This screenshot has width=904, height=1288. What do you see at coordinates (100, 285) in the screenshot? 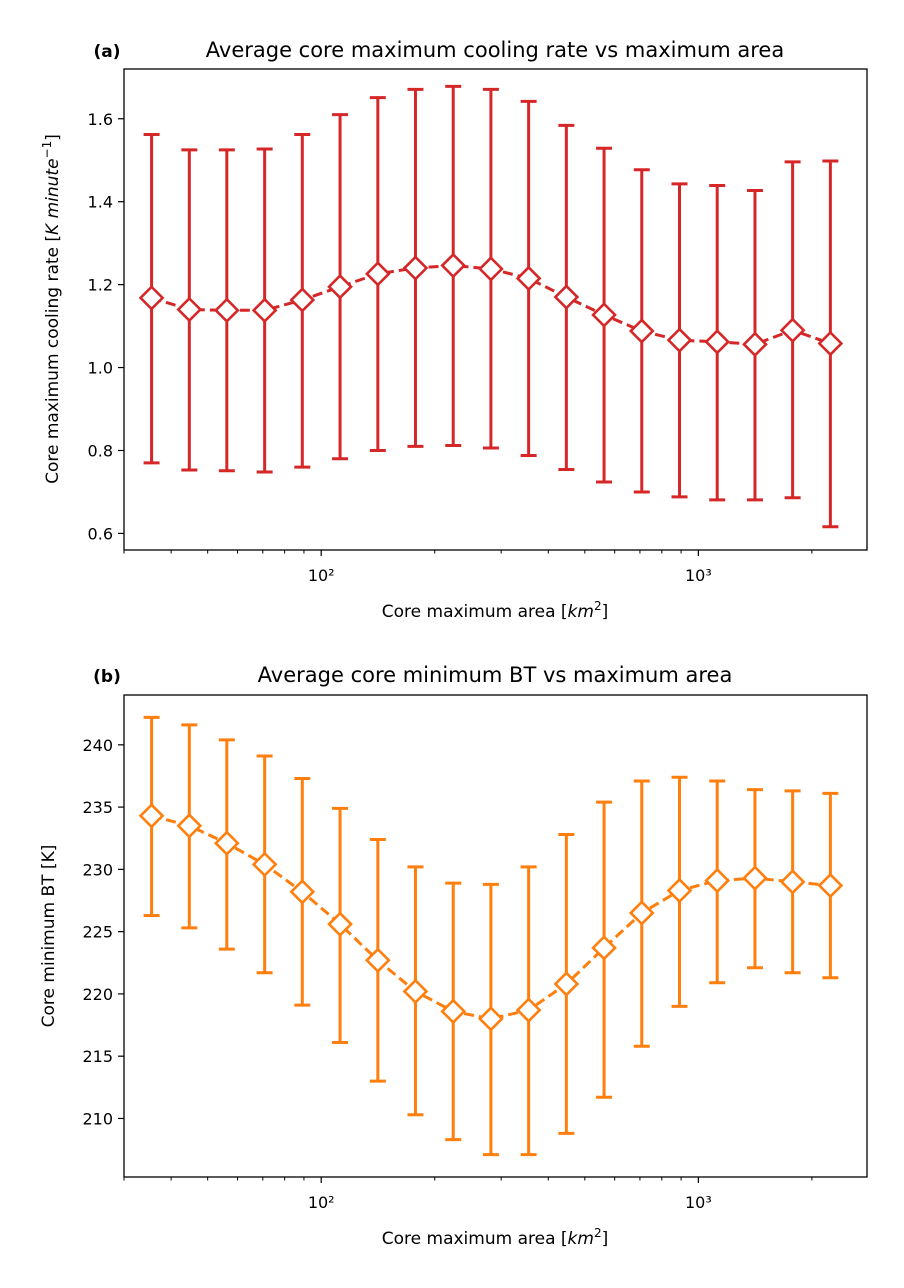
I see `y-tick-label-a: 1.2` at bounding box center [100, 285].